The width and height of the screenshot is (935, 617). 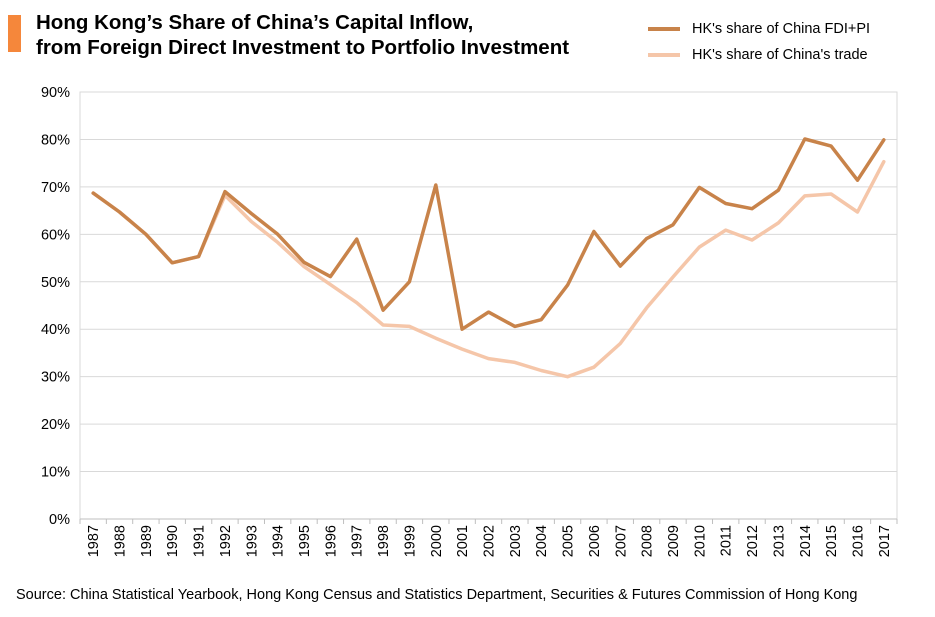 I want to click on x-tick-label: 2005, so click(x=569, y=541).